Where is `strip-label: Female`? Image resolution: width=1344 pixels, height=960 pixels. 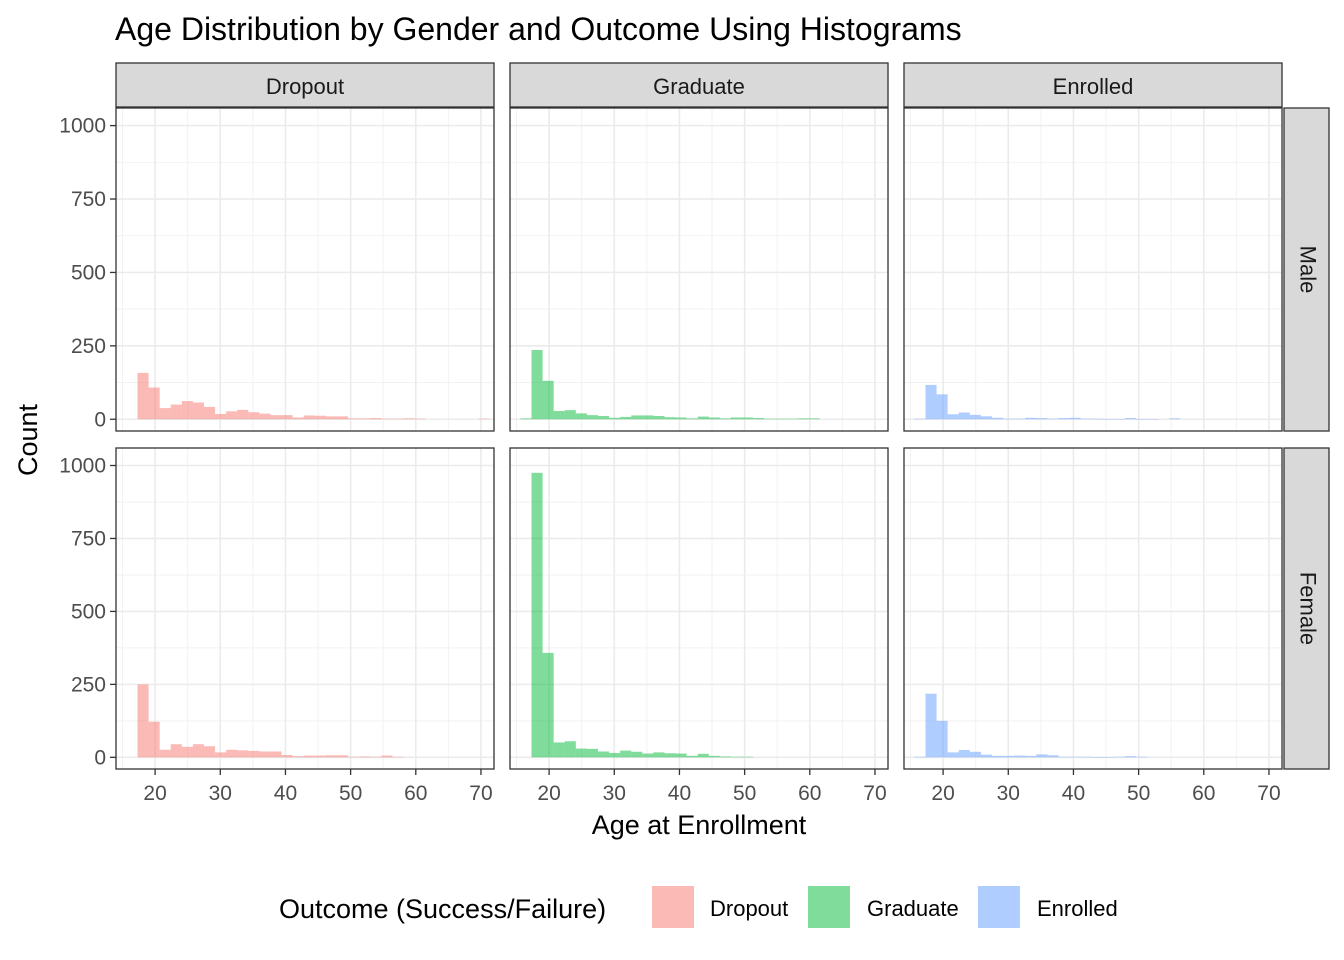 strip-label: Female is located at coordinates (1308, 608).